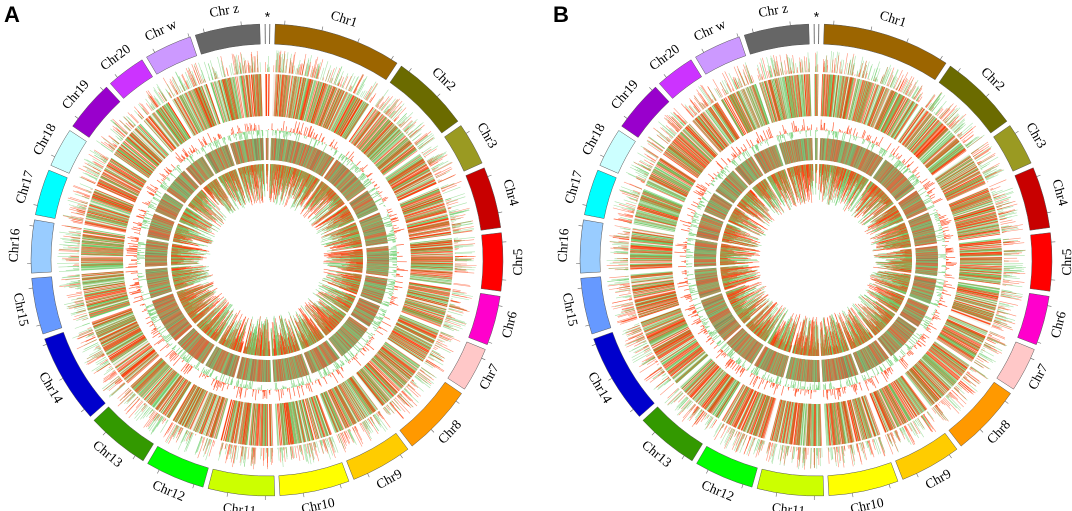  Describe the element at coordinates (958, 337) in the screenshot. I see `chromosome-chr7: Chr7` at that location.